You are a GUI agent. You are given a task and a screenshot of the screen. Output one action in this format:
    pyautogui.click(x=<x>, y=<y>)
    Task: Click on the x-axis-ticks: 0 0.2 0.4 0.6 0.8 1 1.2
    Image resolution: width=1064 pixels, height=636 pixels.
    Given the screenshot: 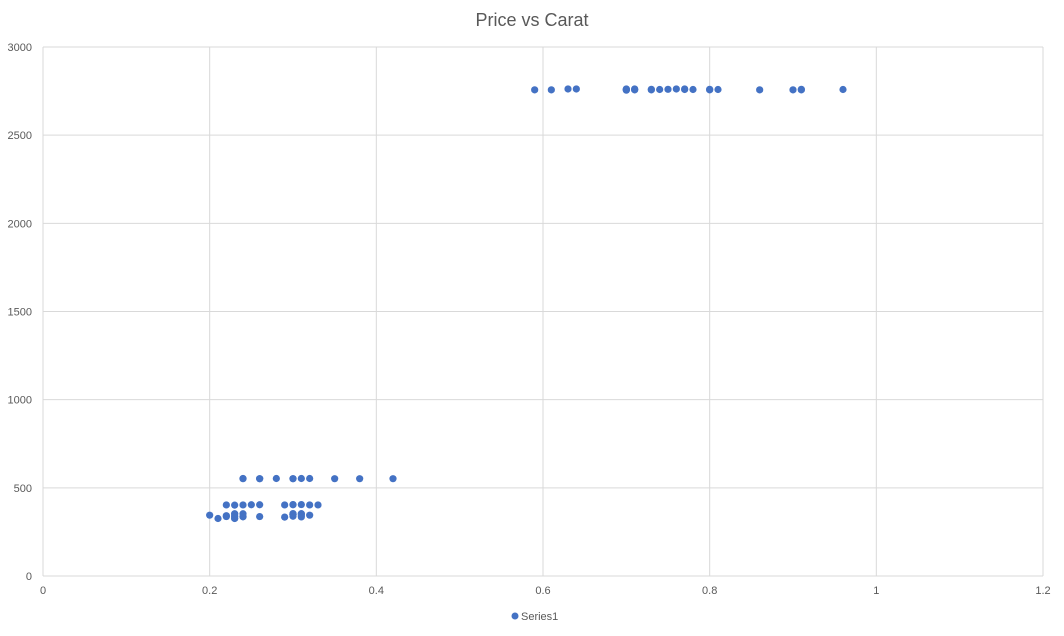 What is the action you would take?
    pyautogui.click(x=545, y=591)
    